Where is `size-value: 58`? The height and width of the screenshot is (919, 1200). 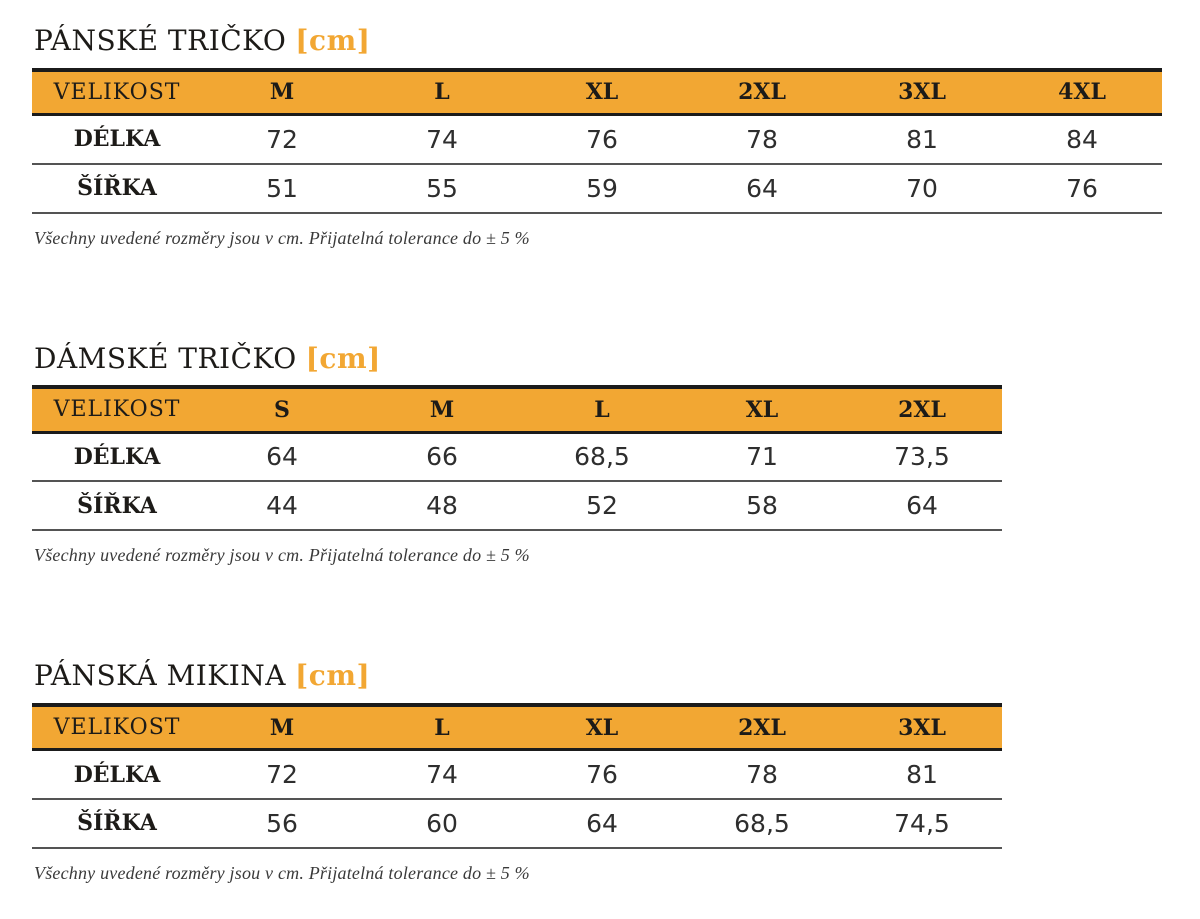
size-value: 58 is located at coordinates (762, 506).